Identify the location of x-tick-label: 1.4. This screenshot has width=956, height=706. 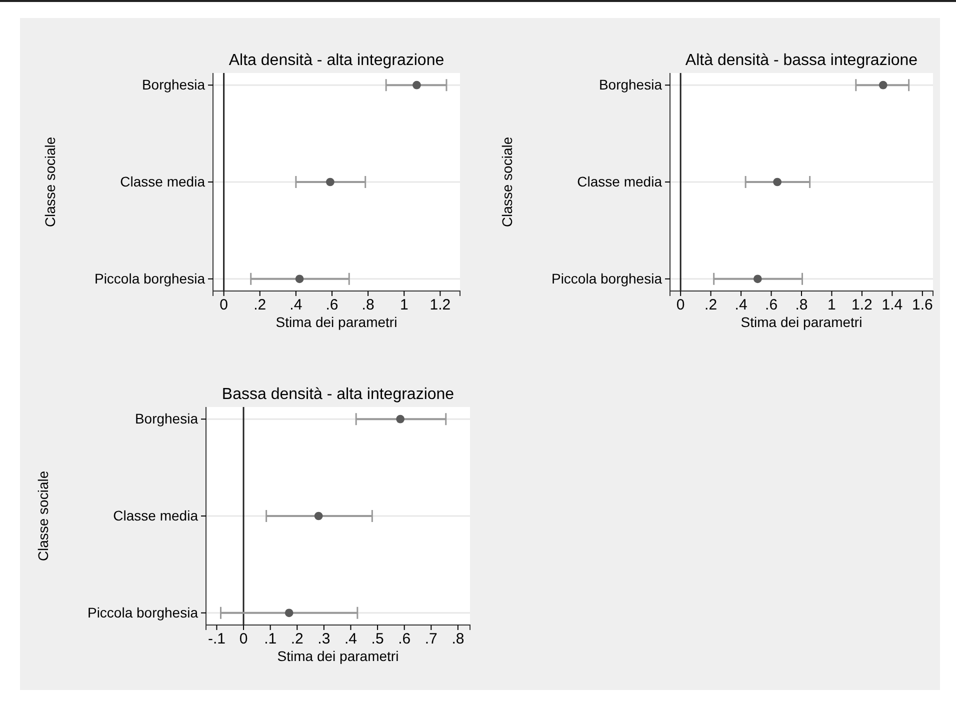
(892, 305).